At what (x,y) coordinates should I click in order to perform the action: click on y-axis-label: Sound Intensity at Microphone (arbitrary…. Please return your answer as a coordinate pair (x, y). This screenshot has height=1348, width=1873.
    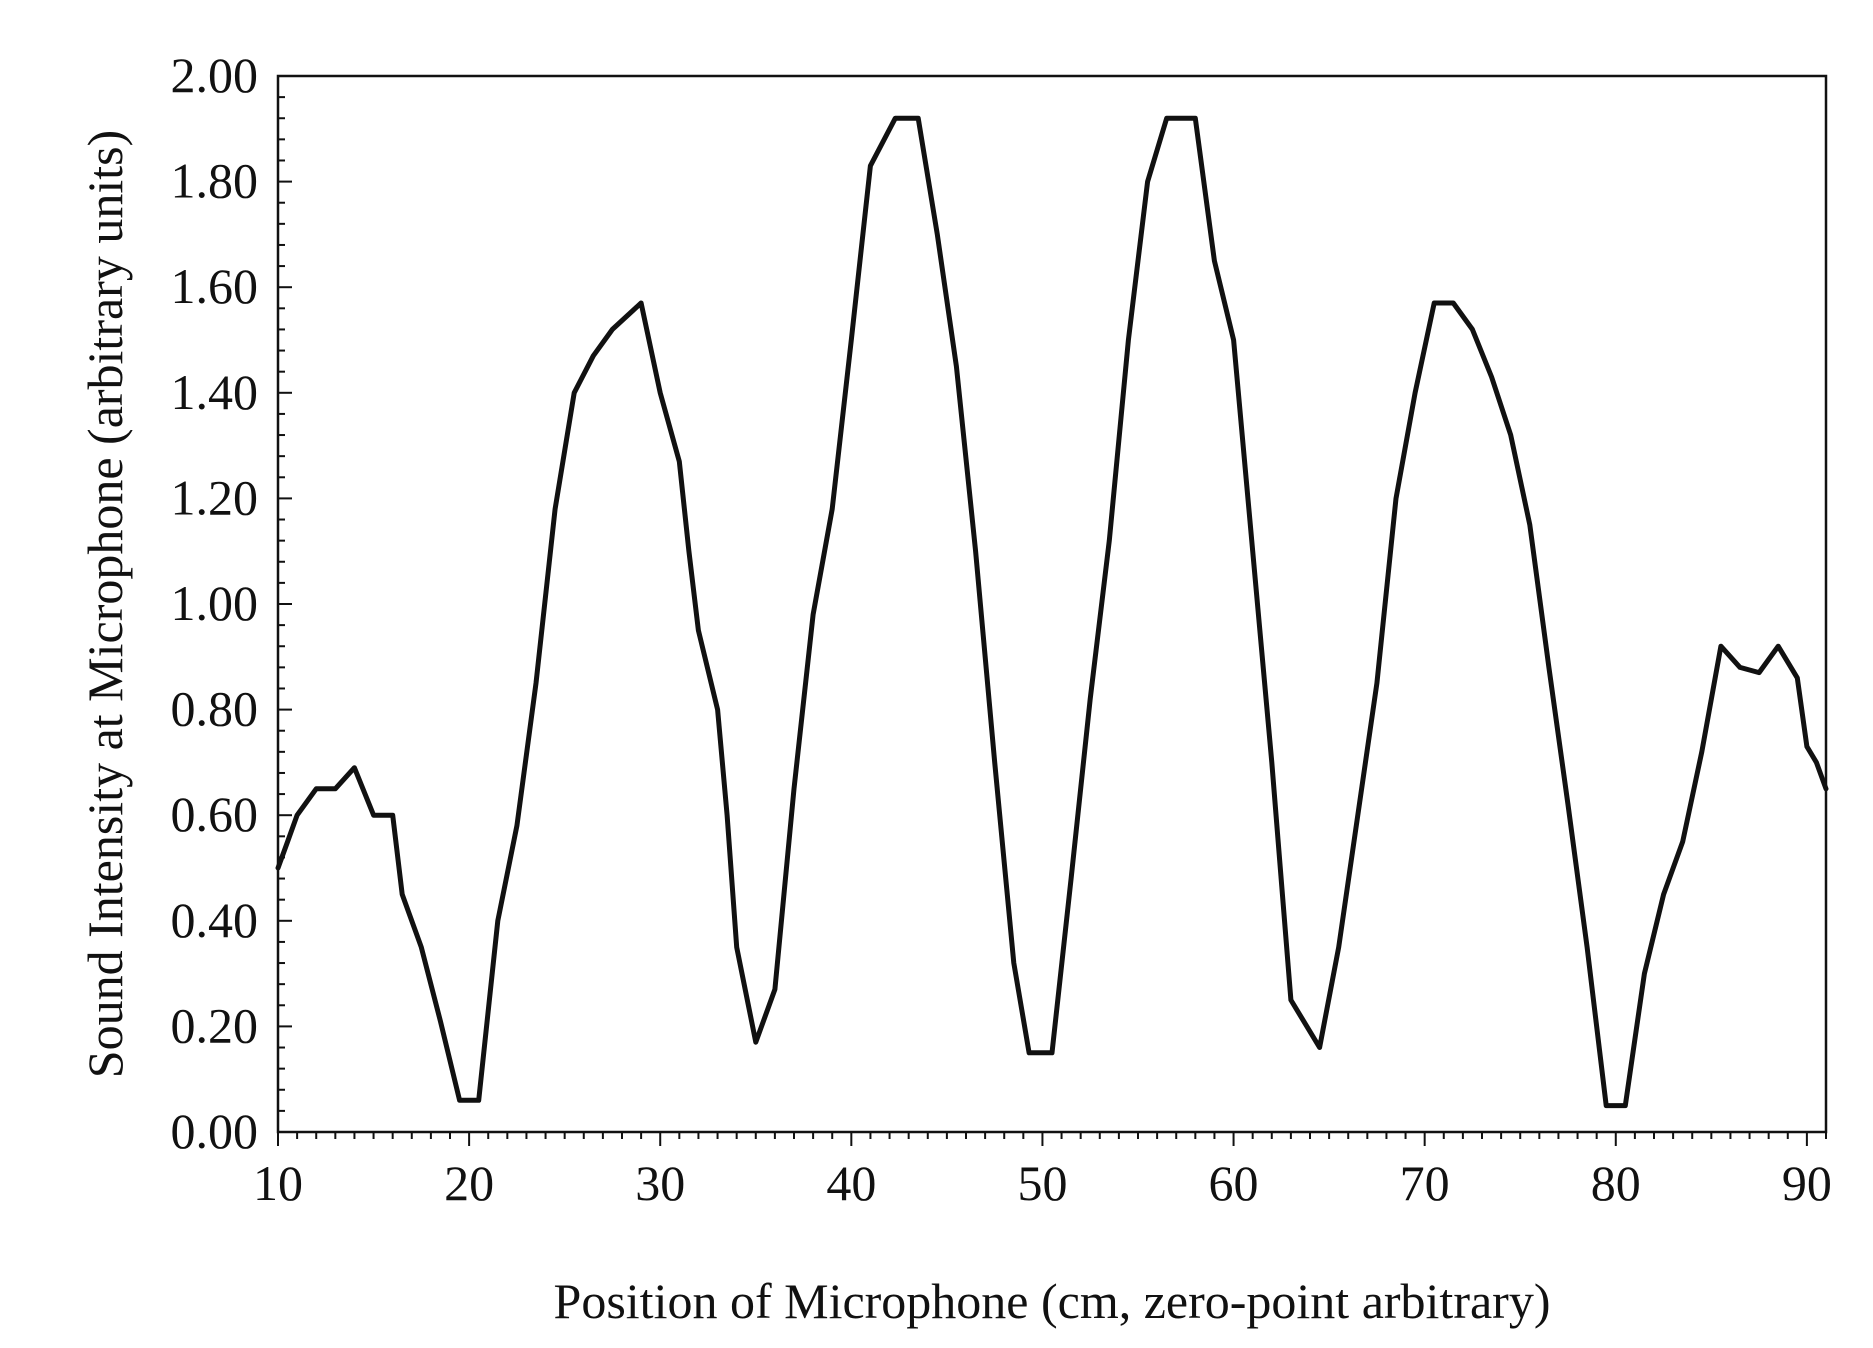
    Looking at the image, I should click on (105, 604).